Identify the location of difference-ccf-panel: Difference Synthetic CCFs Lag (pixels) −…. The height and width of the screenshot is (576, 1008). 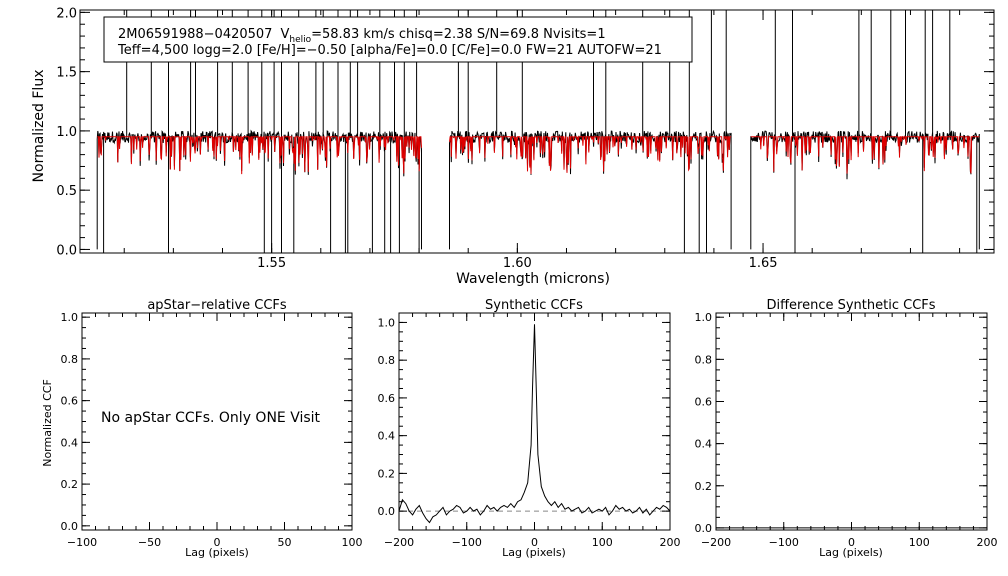
(846, 428).